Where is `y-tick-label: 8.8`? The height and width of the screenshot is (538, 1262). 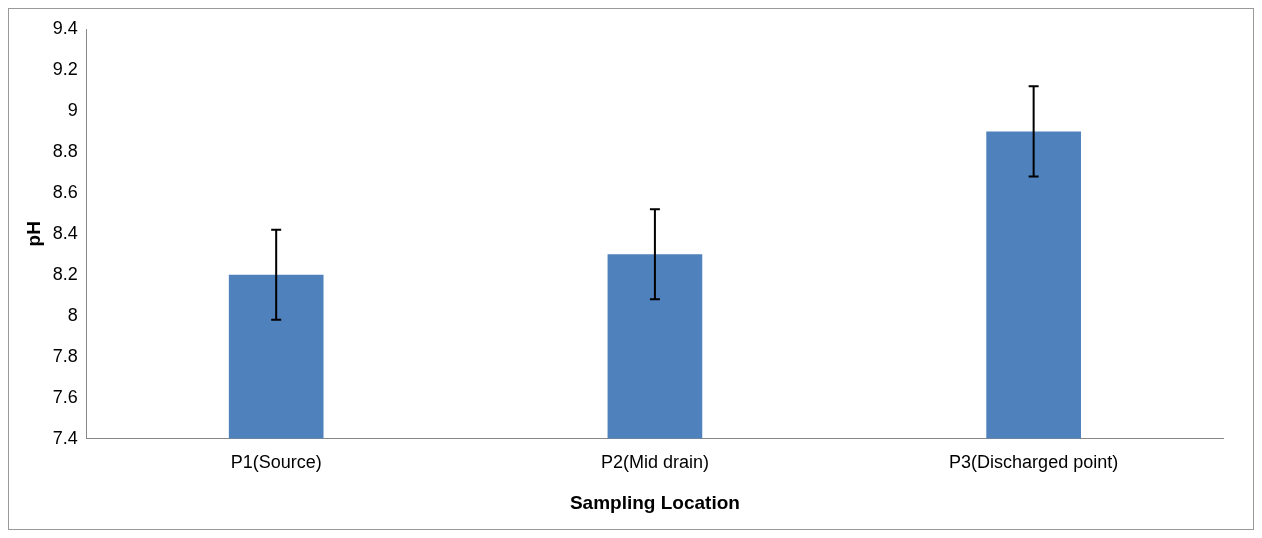 y-tick-label: 8.8 is located at coordinates (65, 150).